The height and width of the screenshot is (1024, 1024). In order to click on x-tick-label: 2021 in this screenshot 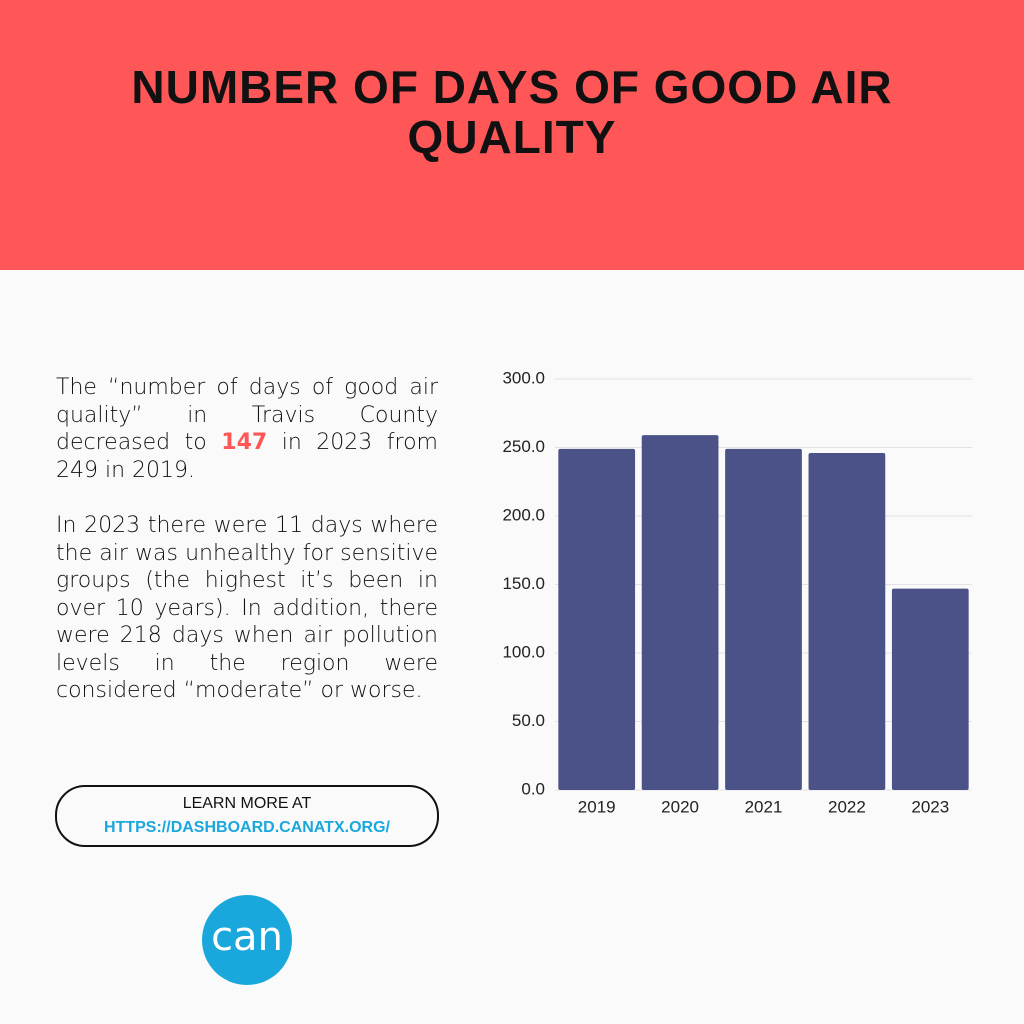, I will do `click(764, 806)`.